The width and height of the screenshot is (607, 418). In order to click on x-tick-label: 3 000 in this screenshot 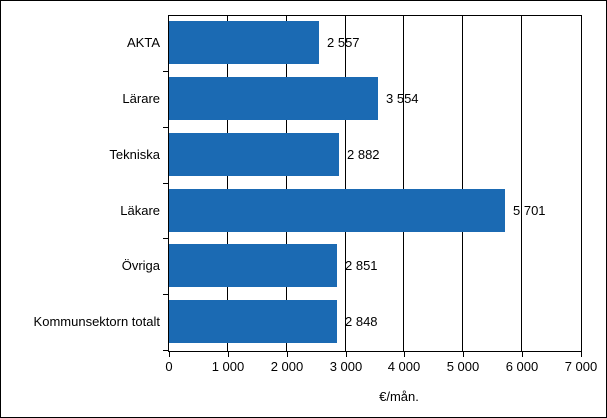, I will do `click(346, 366)`.